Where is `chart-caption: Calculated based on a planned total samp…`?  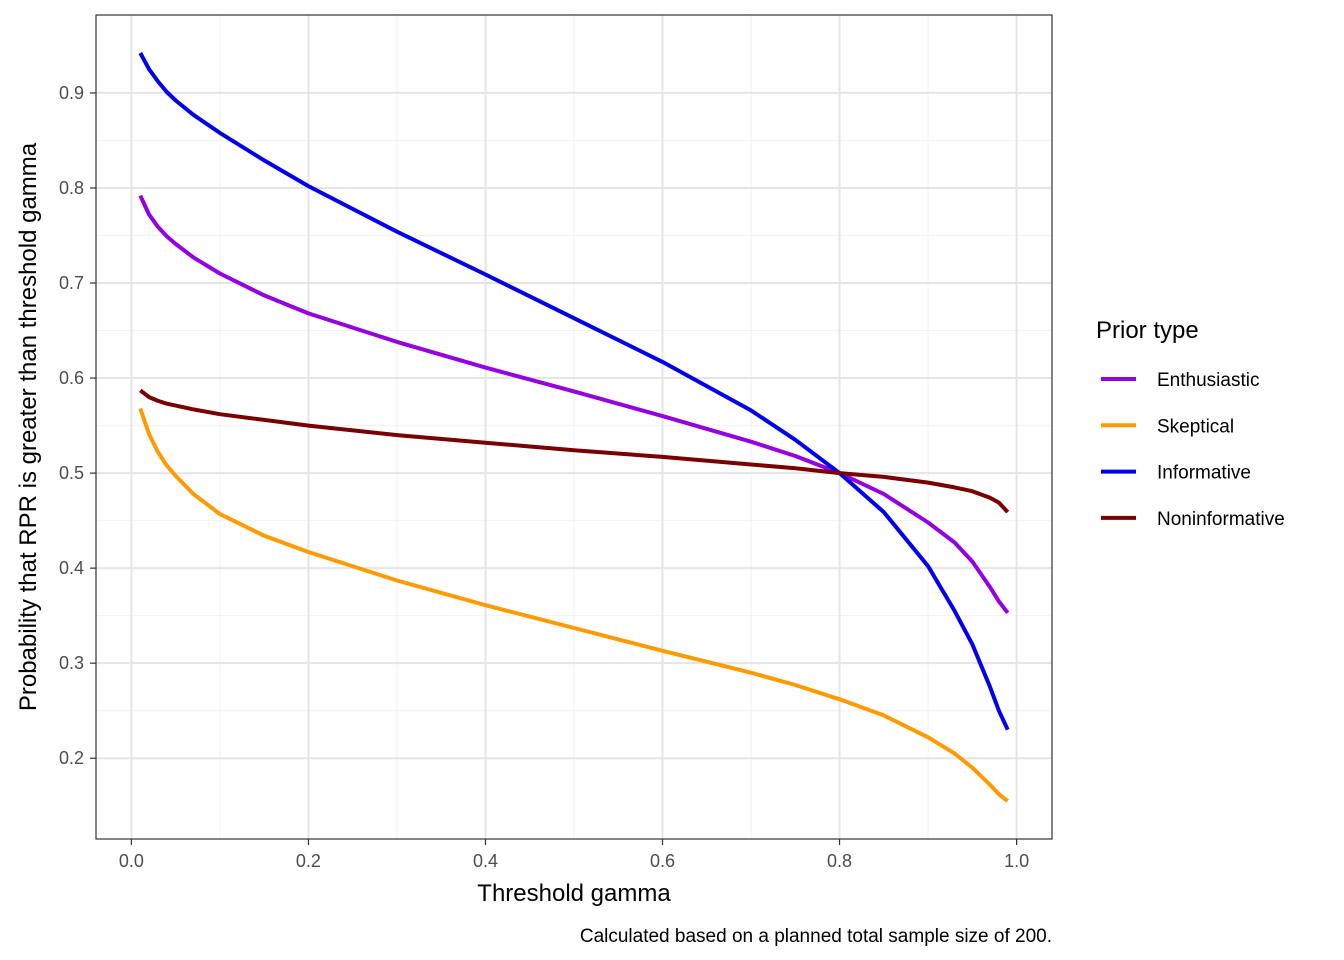
chart-caption: Calculated based on a planned total samp… is located at coordinates (816, 936).